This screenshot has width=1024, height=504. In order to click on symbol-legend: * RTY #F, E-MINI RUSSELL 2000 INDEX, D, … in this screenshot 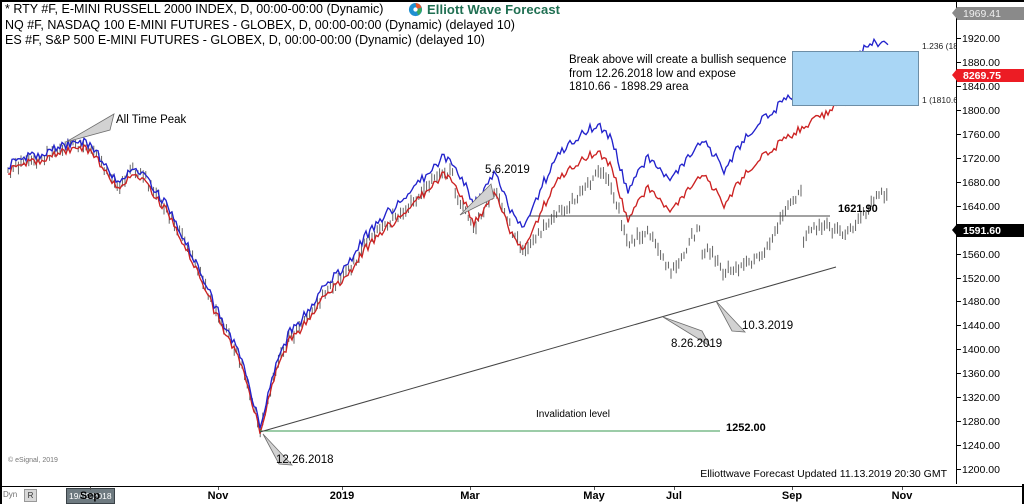, I will do `click(260, 25)`.